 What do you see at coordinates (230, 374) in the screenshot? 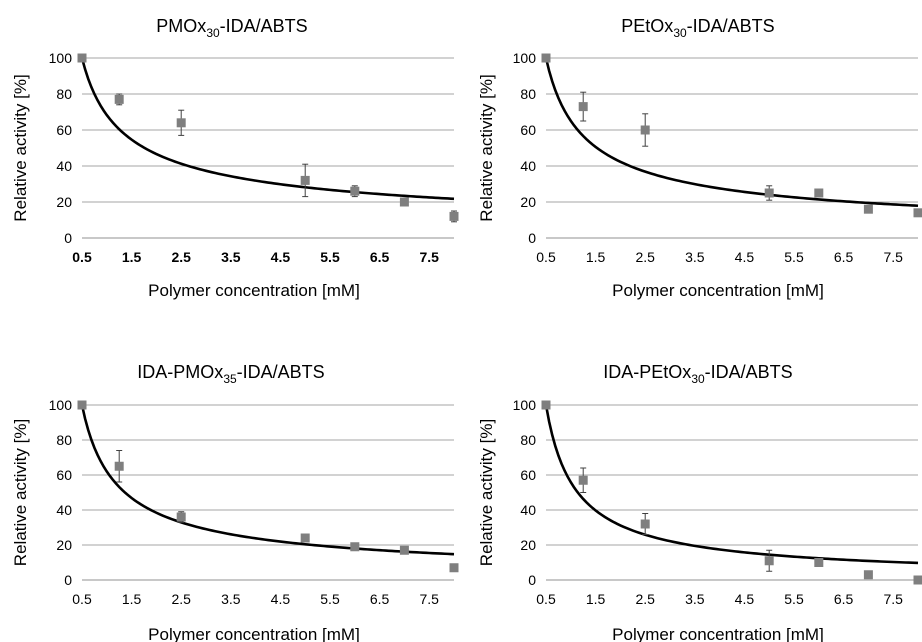
I see `chart-title: IDA-PMOx35-IDA/ABTS` at bounding box center [230, 374].